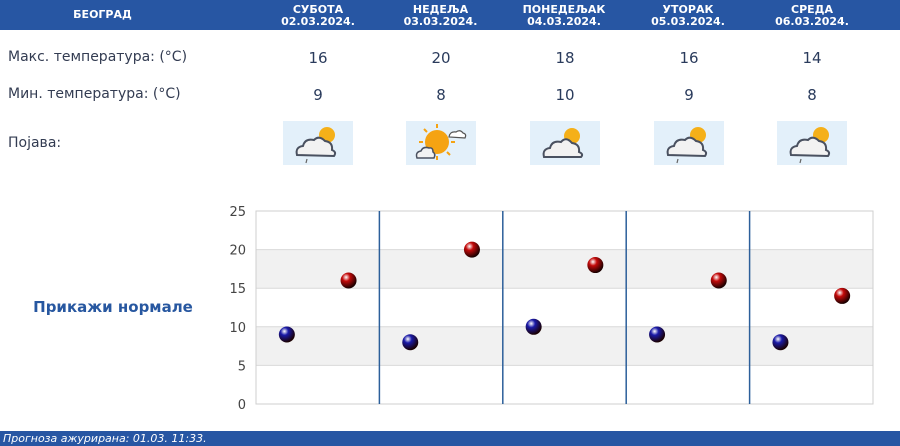  What do you see at coordinates (441, 58) in the screenshot?
I see `max-temp-value: 20` at bounding box center [441, 58].